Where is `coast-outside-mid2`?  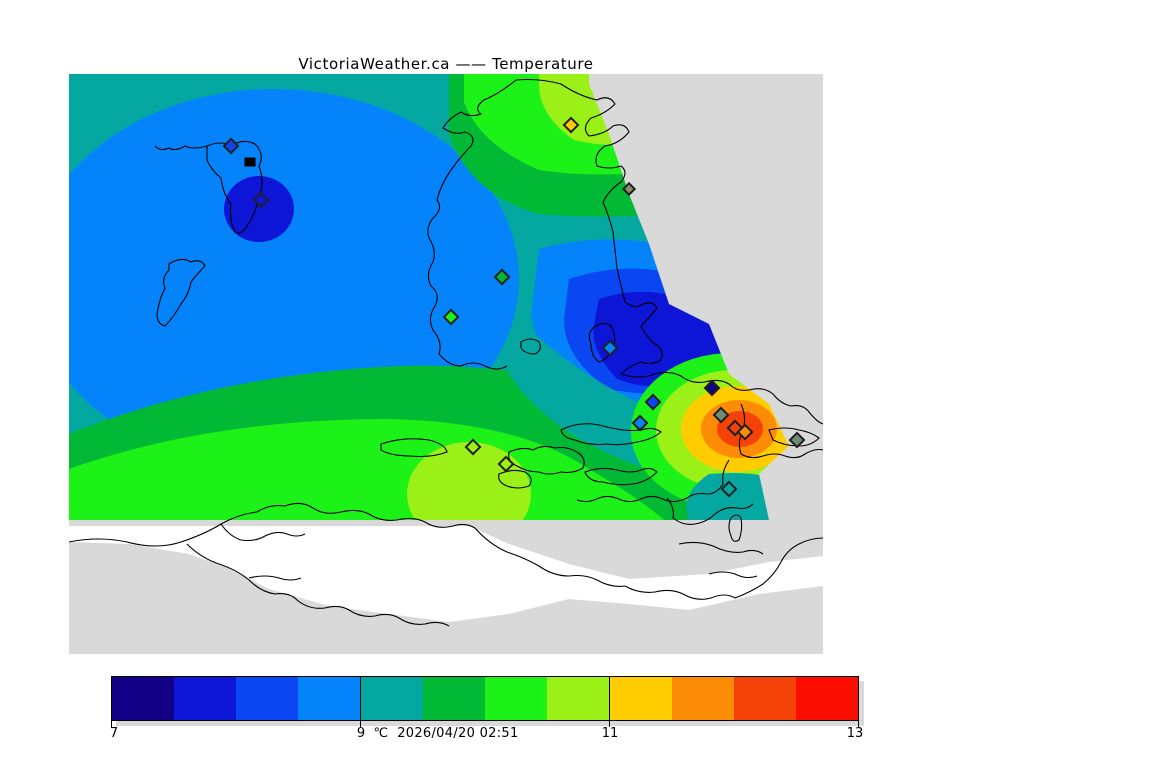 coast-outside-mid2 is located at coordinates (680, 592).